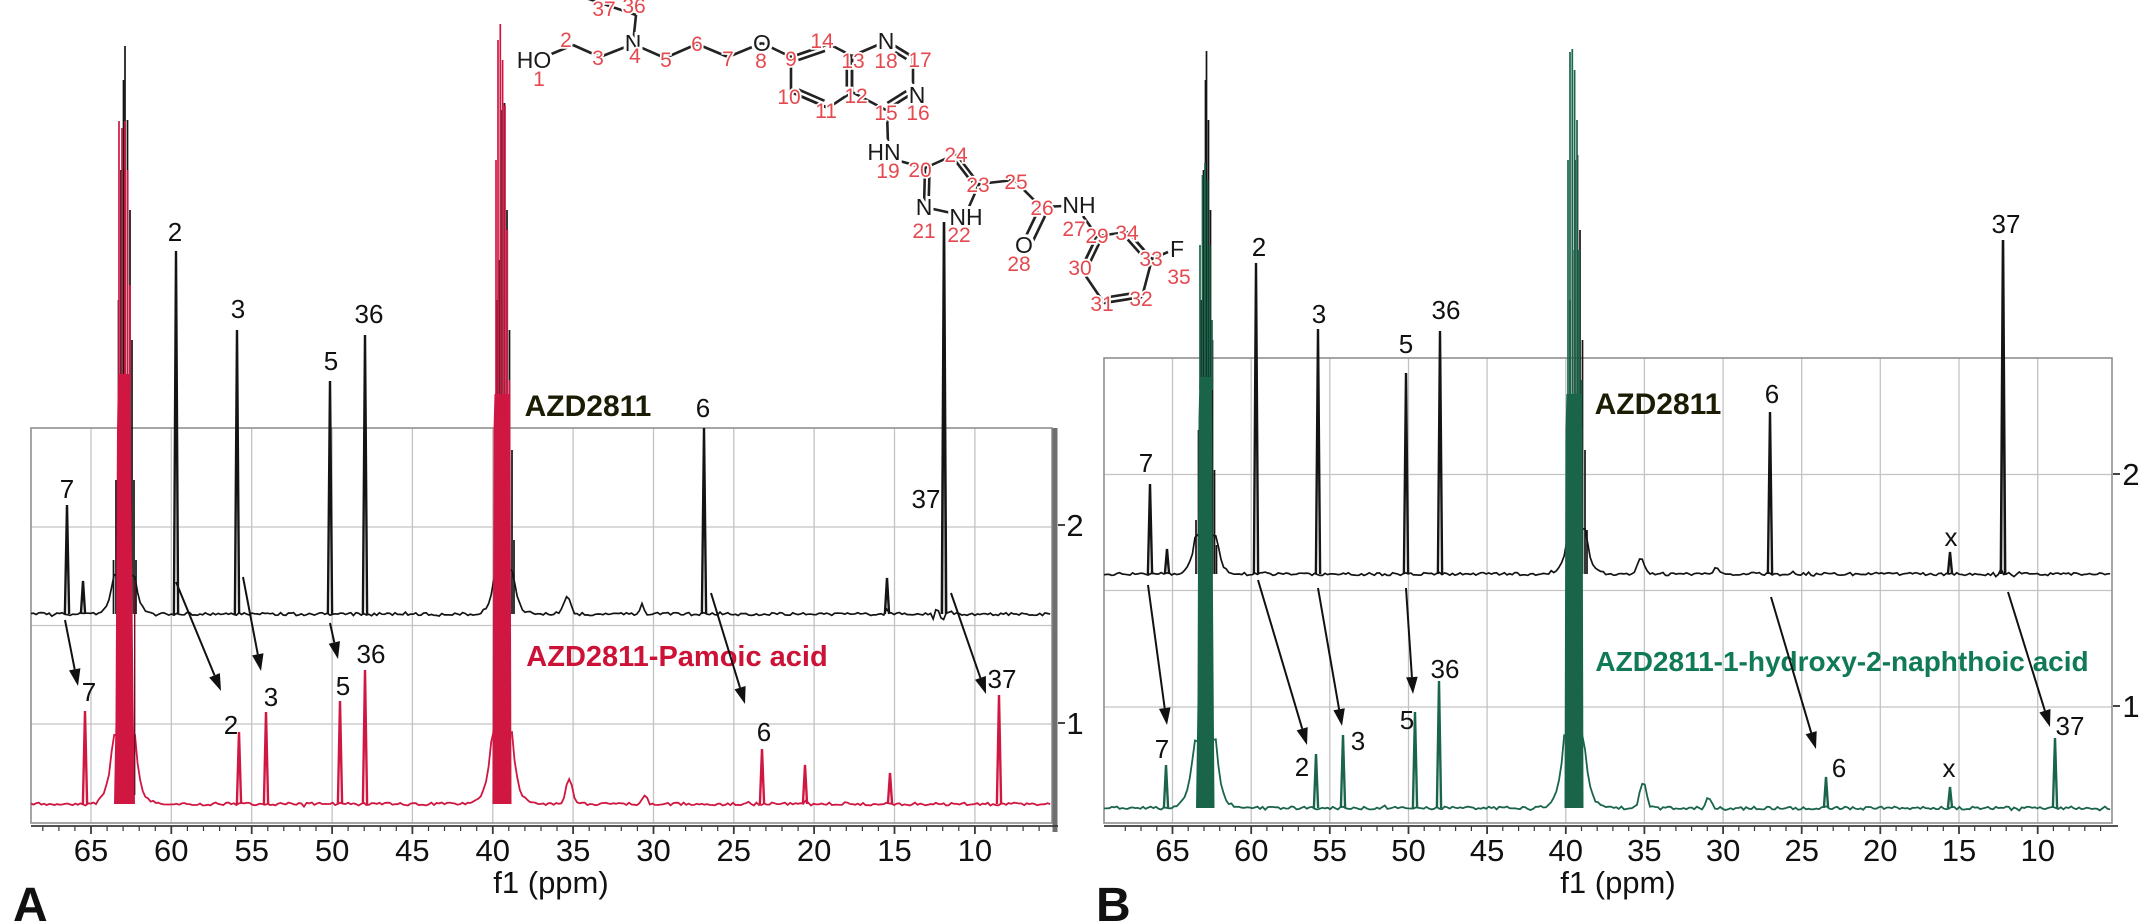 Image resolution: width=2156 pixels, height=924 pixels. Describe the element at coordinates (919, 60) in the screenshot. I see `svg-text: 17` at that location.